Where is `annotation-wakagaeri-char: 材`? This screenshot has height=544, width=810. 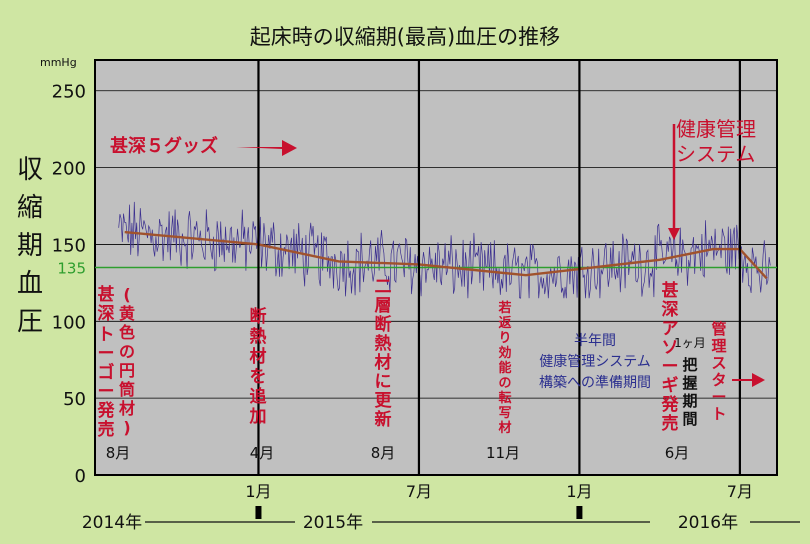 annotation-wakagaeri-char: 材 is located at coordinates (504, 428).